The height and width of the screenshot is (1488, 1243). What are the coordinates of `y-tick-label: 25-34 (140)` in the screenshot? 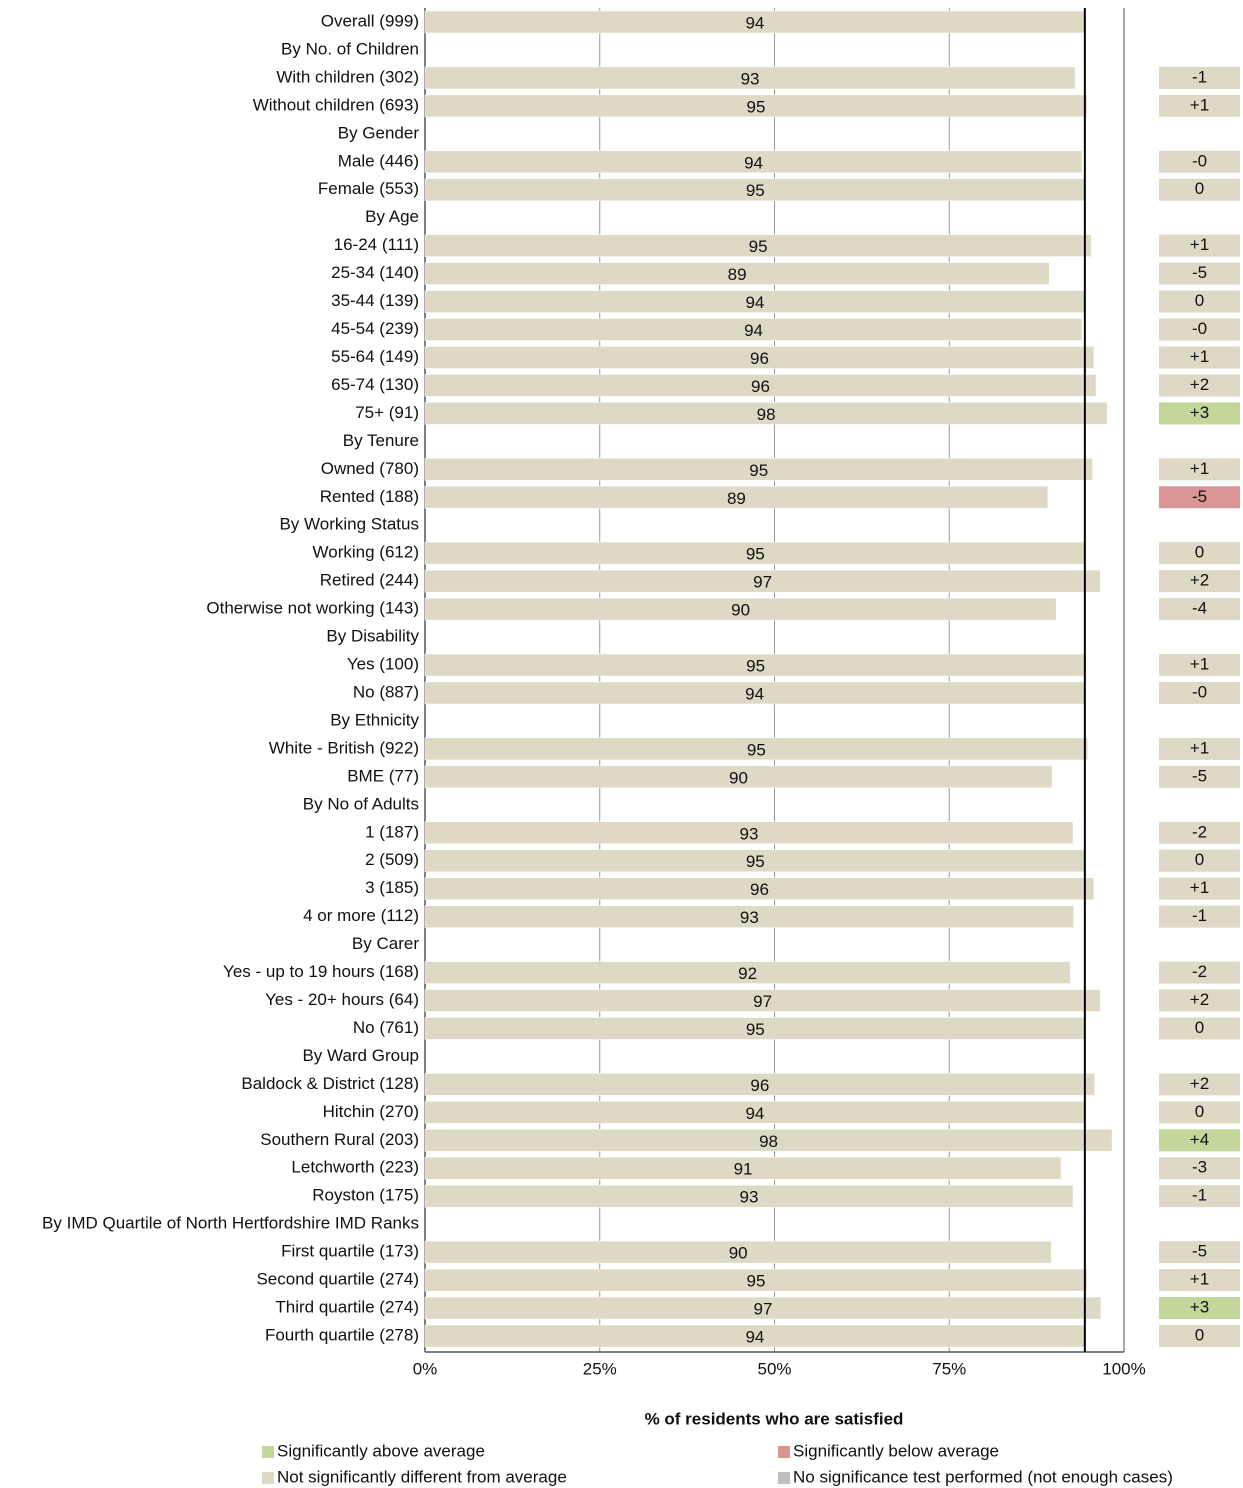 It's located at (375, 272).